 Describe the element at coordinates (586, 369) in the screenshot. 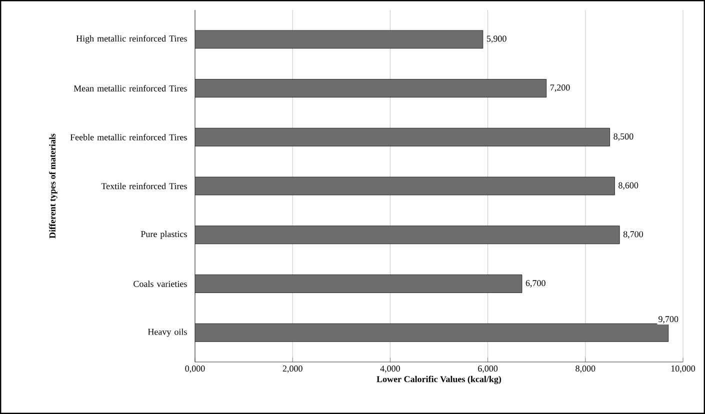

I see `x-tick-label: 8,000` at that location.